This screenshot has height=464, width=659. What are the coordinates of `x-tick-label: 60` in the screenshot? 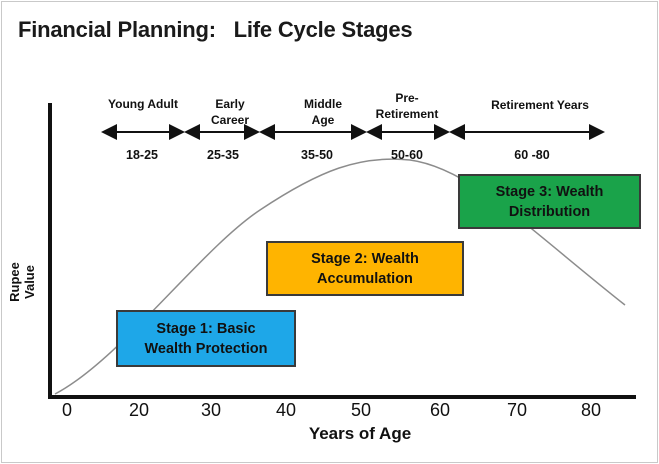 It's located at (440, 410).